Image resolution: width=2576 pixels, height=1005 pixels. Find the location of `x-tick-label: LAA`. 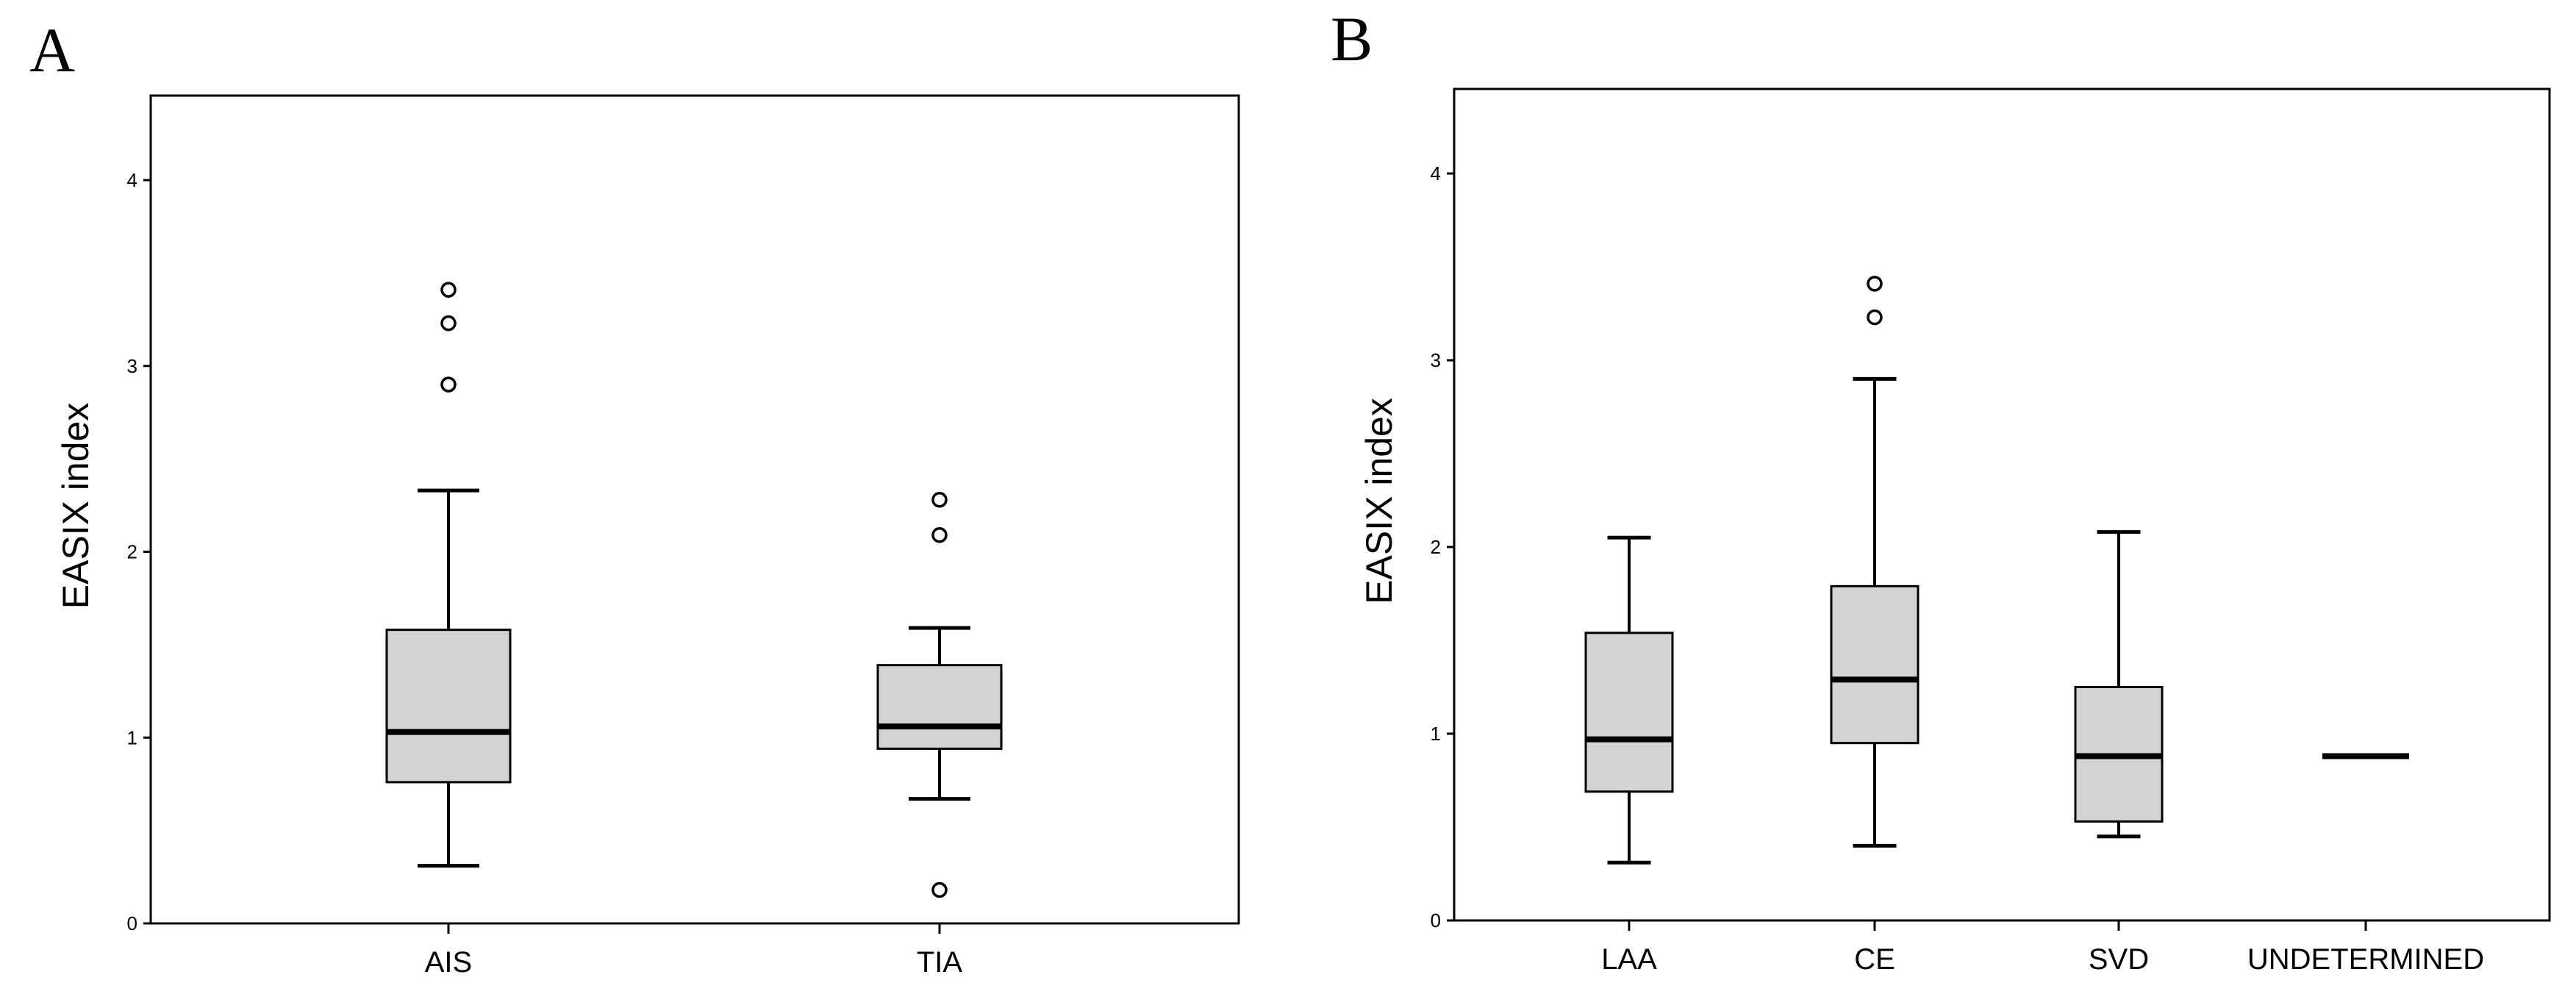

x-tick-label: LAA is located at coordinates (1629, 959).